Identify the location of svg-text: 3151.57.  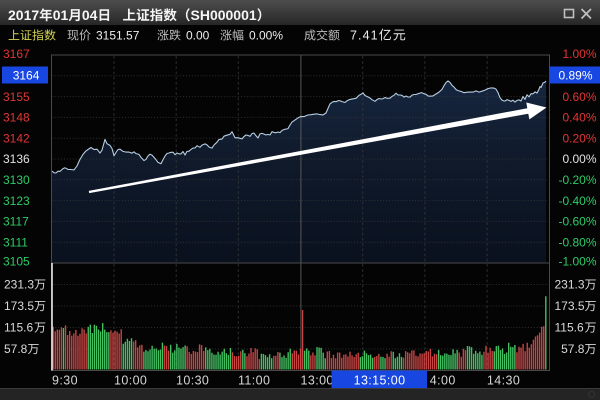
(118, 36).